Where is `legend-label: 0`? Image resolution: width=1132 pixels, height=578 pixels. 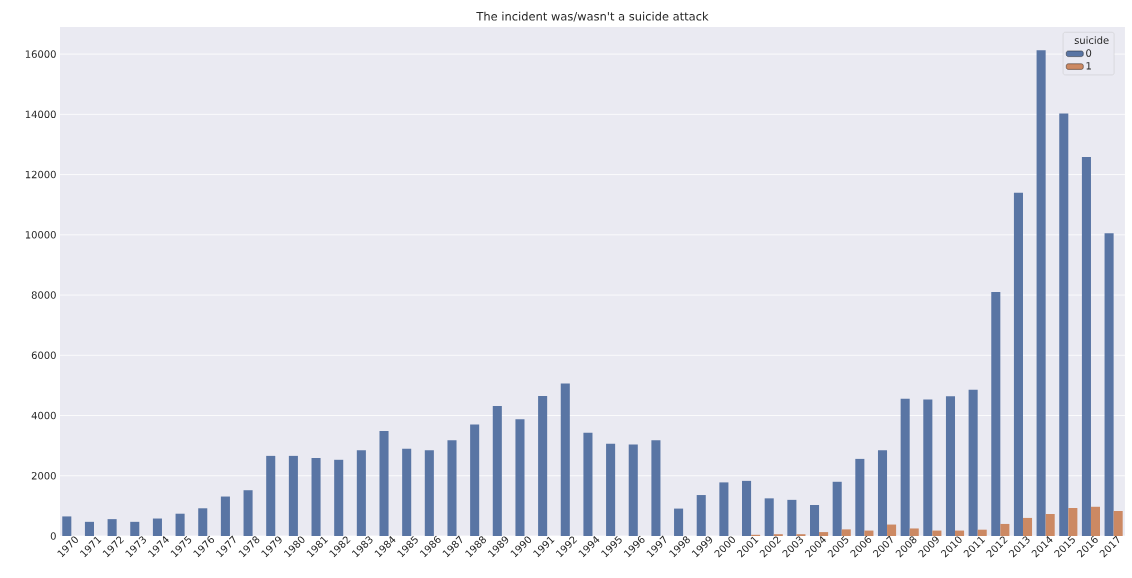
legend-label: 0 is located at coordinates (1089, 53).